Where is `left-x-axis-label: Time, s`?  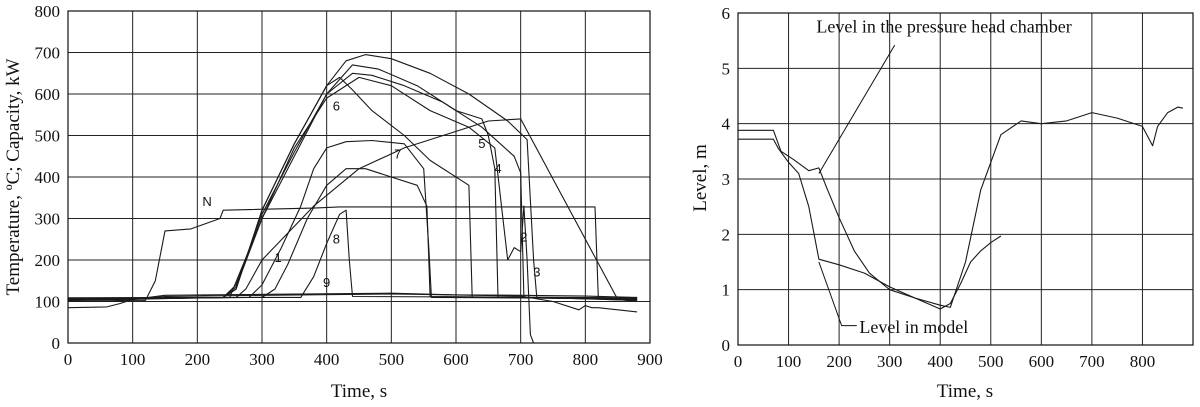 left-x-axis-label: Time, s is located at coordinates (359, 391).